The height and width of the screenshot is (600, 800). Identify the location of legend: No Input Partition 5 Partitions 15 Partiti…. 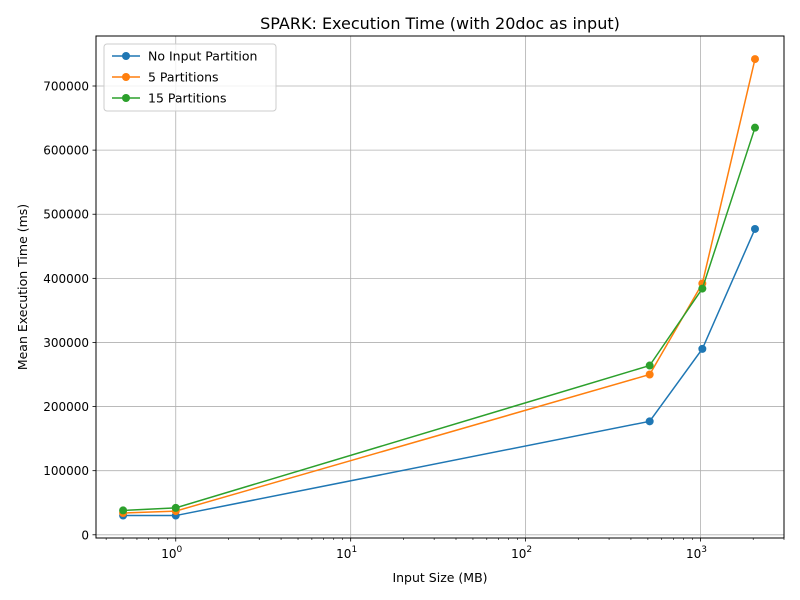
(190, 77).